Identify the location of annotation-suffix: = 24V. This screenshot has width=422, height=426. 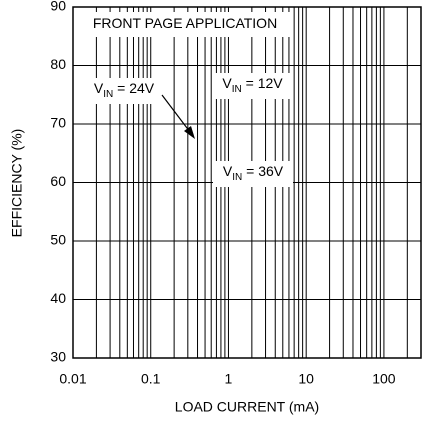
(134, 88).